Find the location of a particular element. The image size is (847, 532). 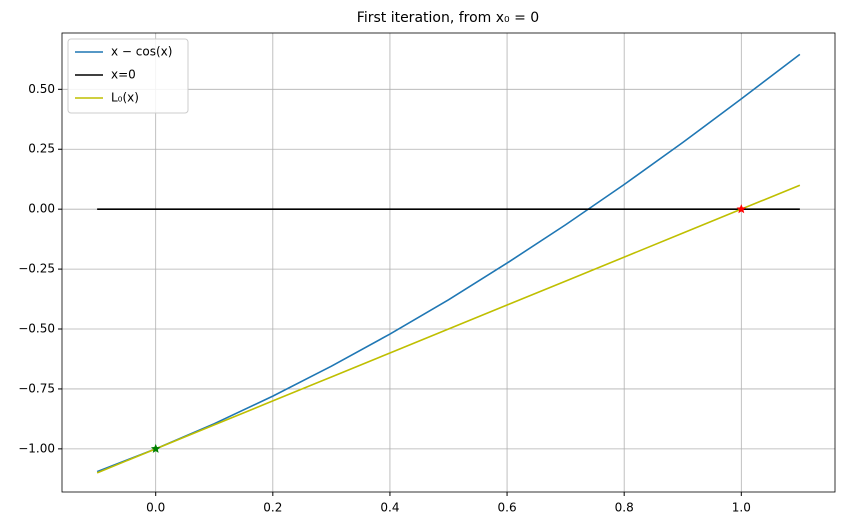

legend: x − cos(x) x=0 L₀(x) is located at coordinates (128, 76).